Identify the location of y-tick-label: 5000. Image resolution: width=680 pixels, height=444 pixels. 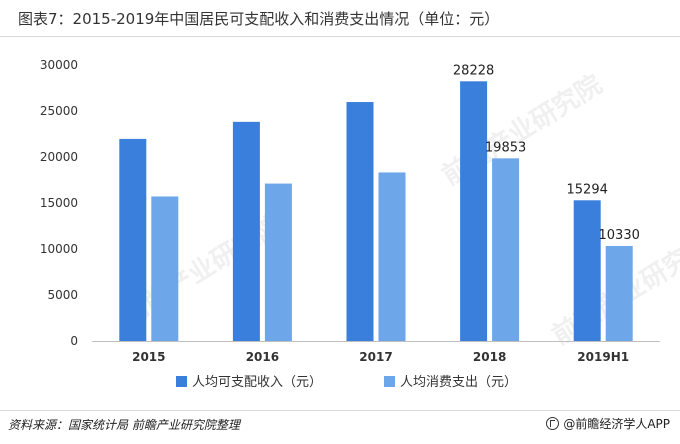
(62, 295).